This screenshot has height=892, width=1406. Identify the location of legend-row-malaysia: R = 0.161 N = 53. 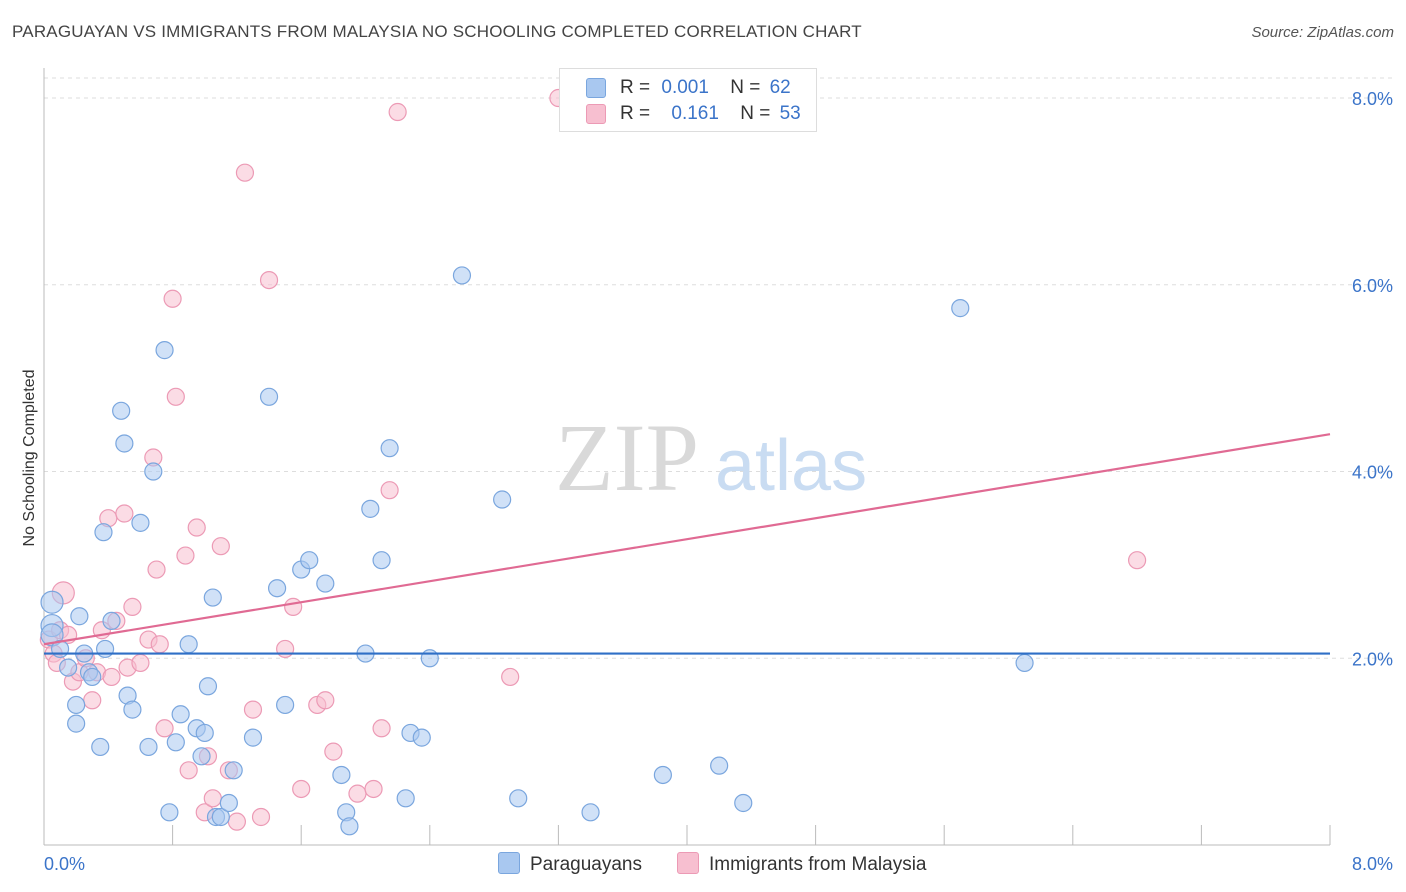
(693, 115).